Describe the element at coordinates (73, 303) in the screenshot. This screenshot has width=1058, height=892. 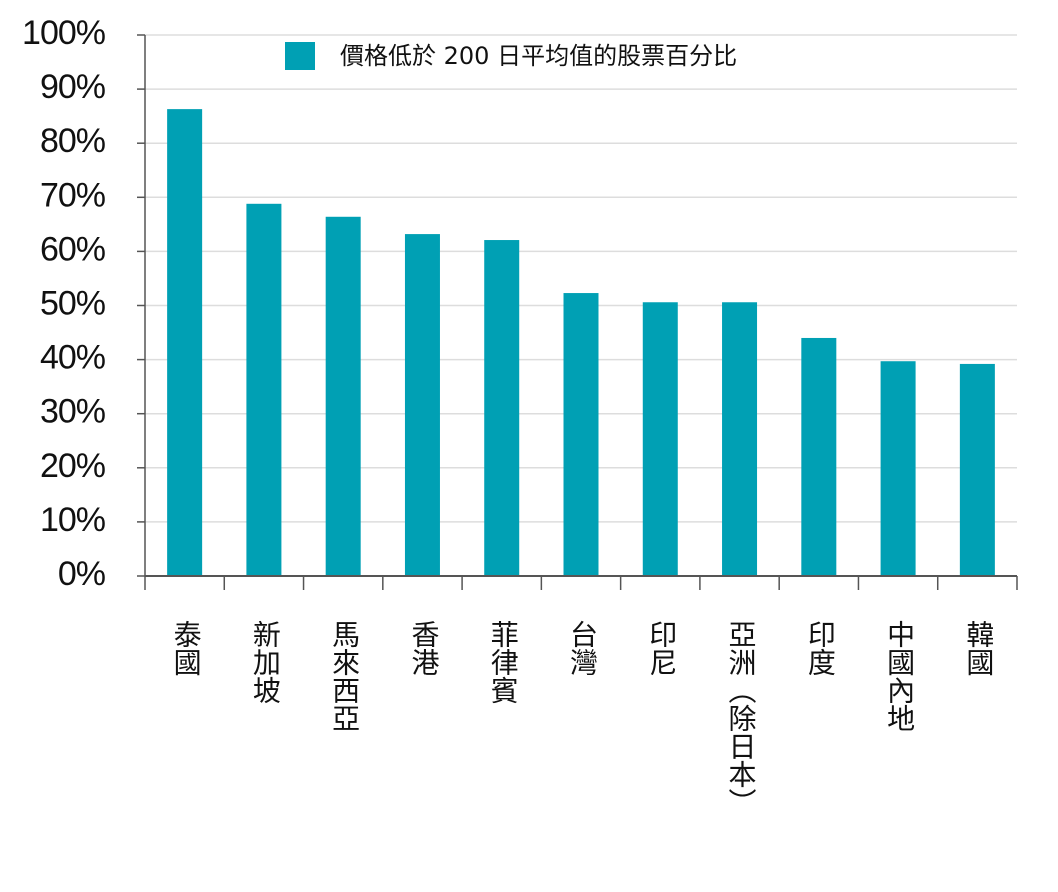
I see `y-tick-label: 50%` at that location.